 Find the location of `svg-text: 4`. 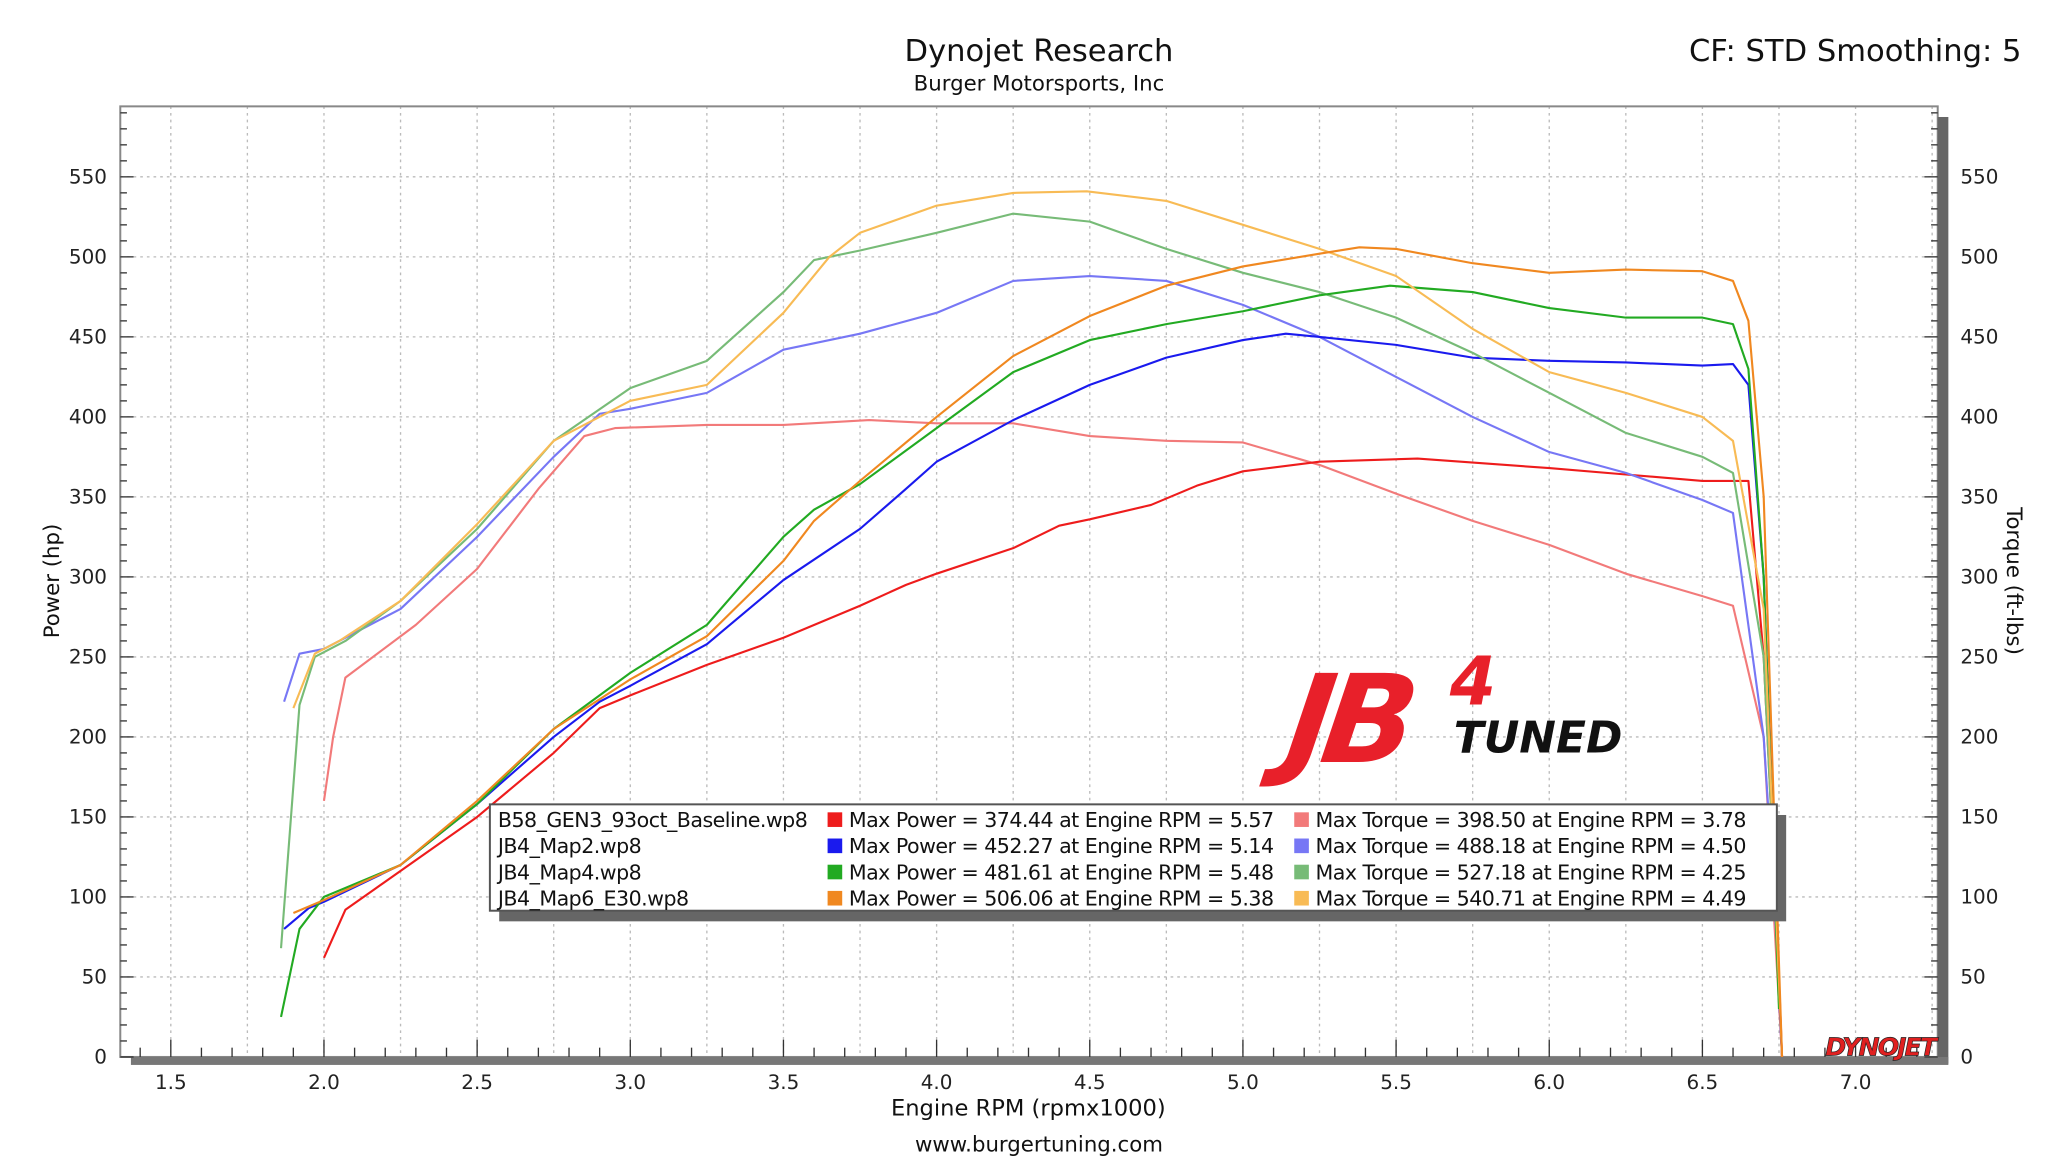

svg-text: 4 is located at coordinates (1472, 682).